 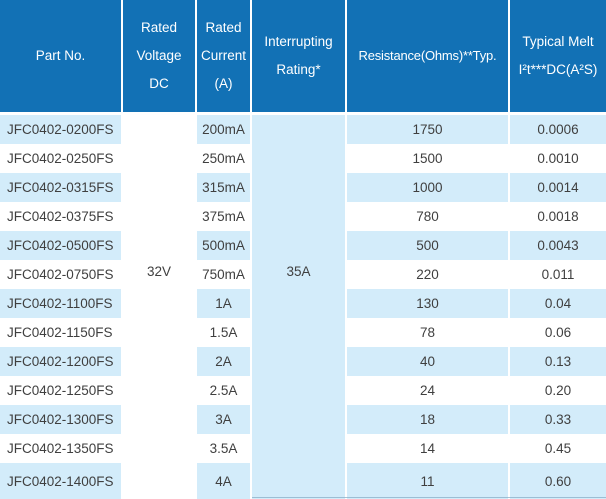 I want to click on rated-current-cell: 315mA, so click(x=224, y=187).